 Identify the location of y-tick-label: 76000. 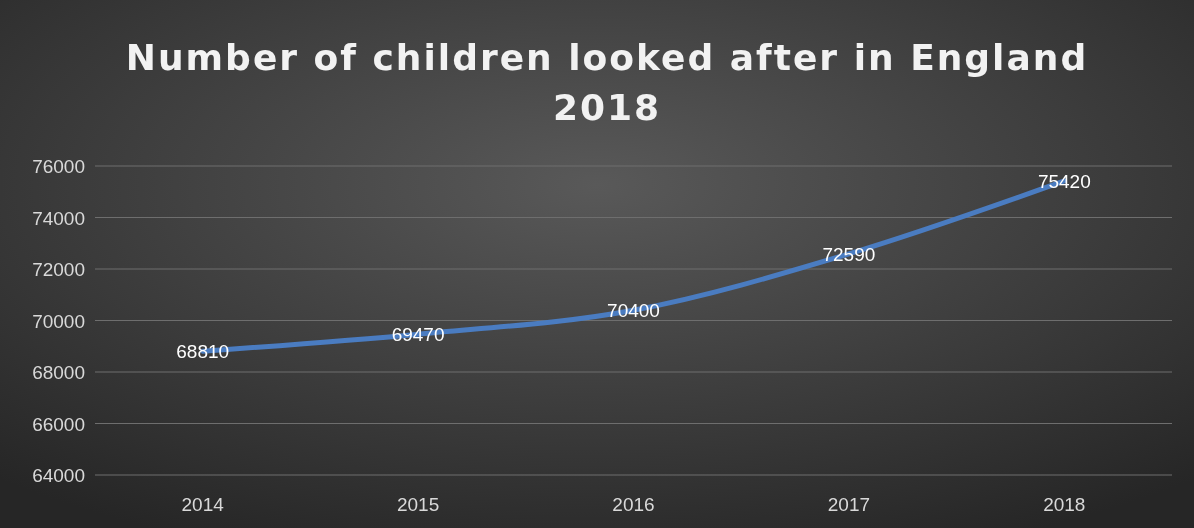
(58, 166).